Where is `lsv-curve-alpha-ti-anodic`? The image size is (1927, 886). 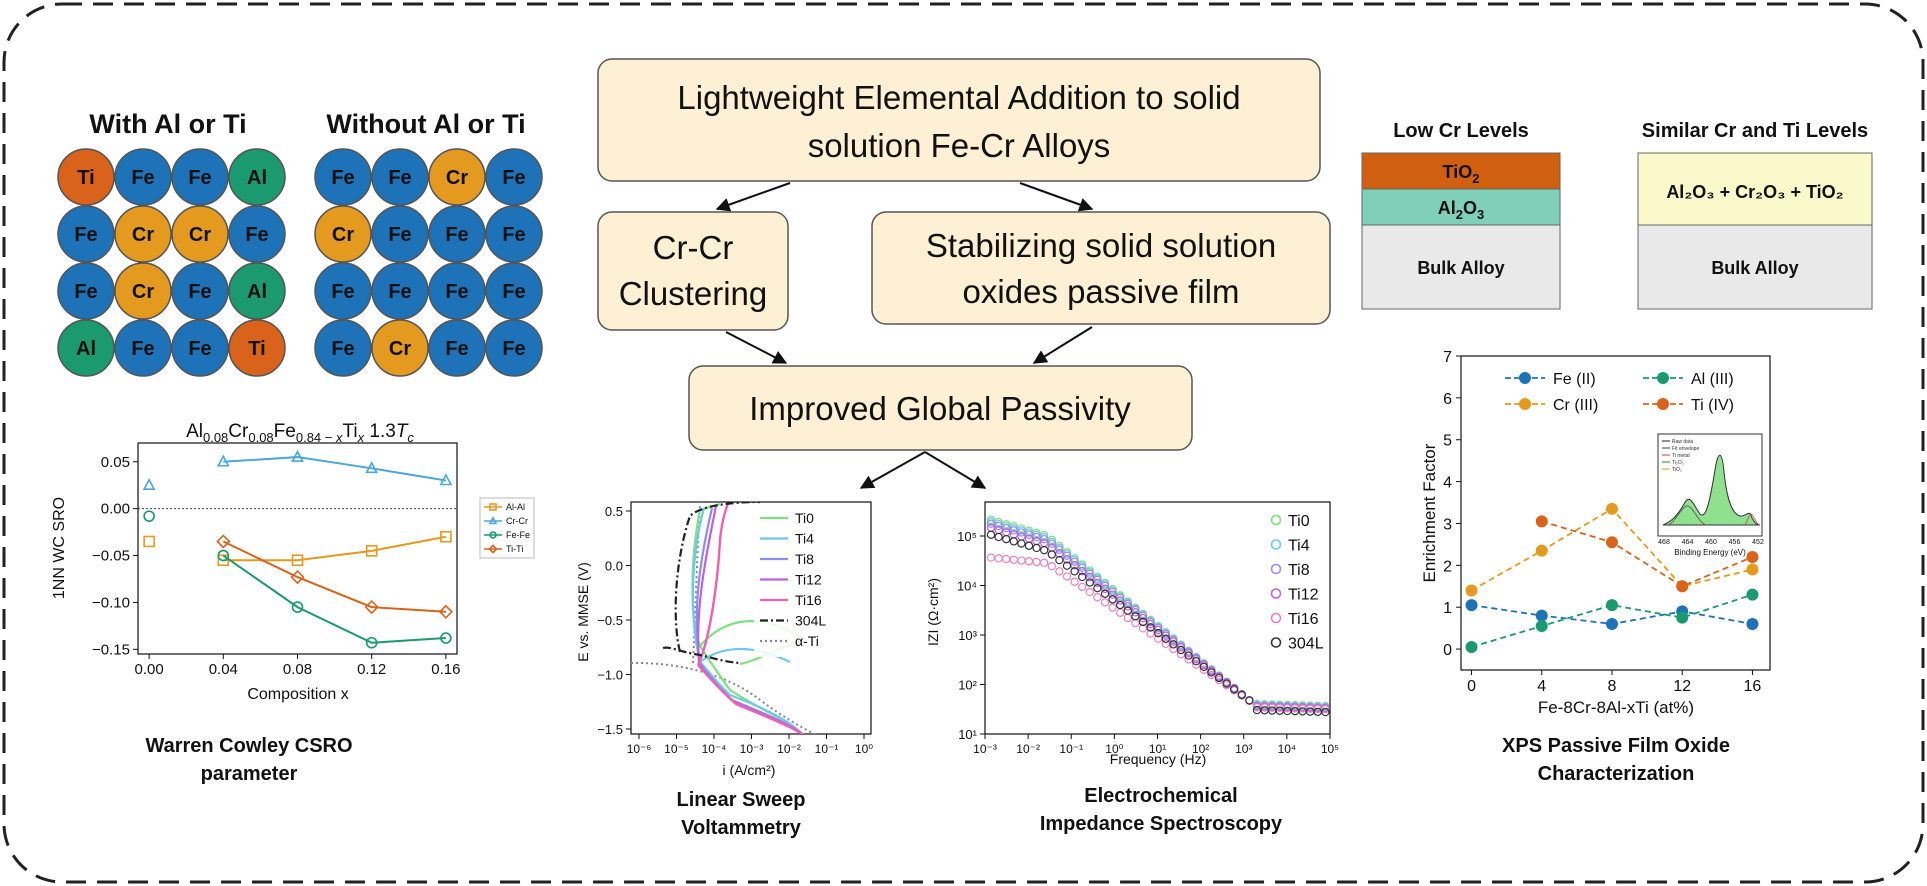
lsv-curve-alpha-ti-anodic is located at coordinates (696, 583).